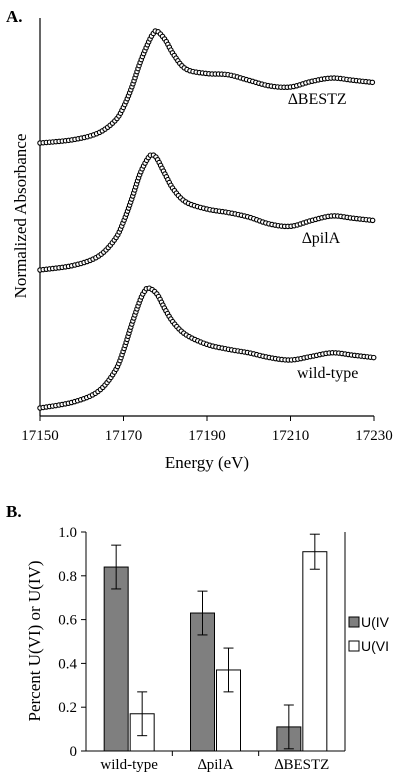 The width and height of the screenshot is (395, 775). Describe the element at coordinates (369, 634) in the screenshot. I see `panel-b-legend: U(IV U(VI` at that location.